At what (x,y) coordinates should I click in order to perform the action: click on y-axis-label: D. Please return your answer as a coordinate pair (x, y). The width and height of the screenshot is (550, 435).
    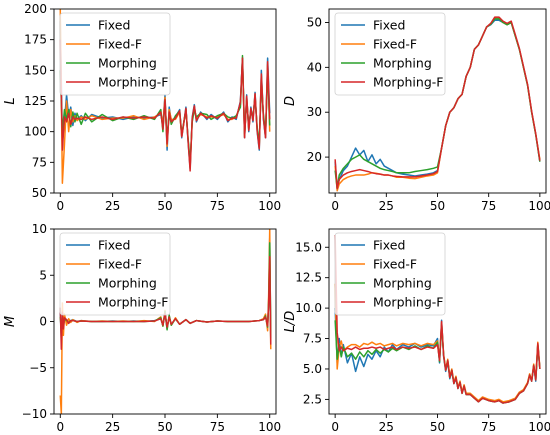
    Looking at the image, I should click on (290, 101).